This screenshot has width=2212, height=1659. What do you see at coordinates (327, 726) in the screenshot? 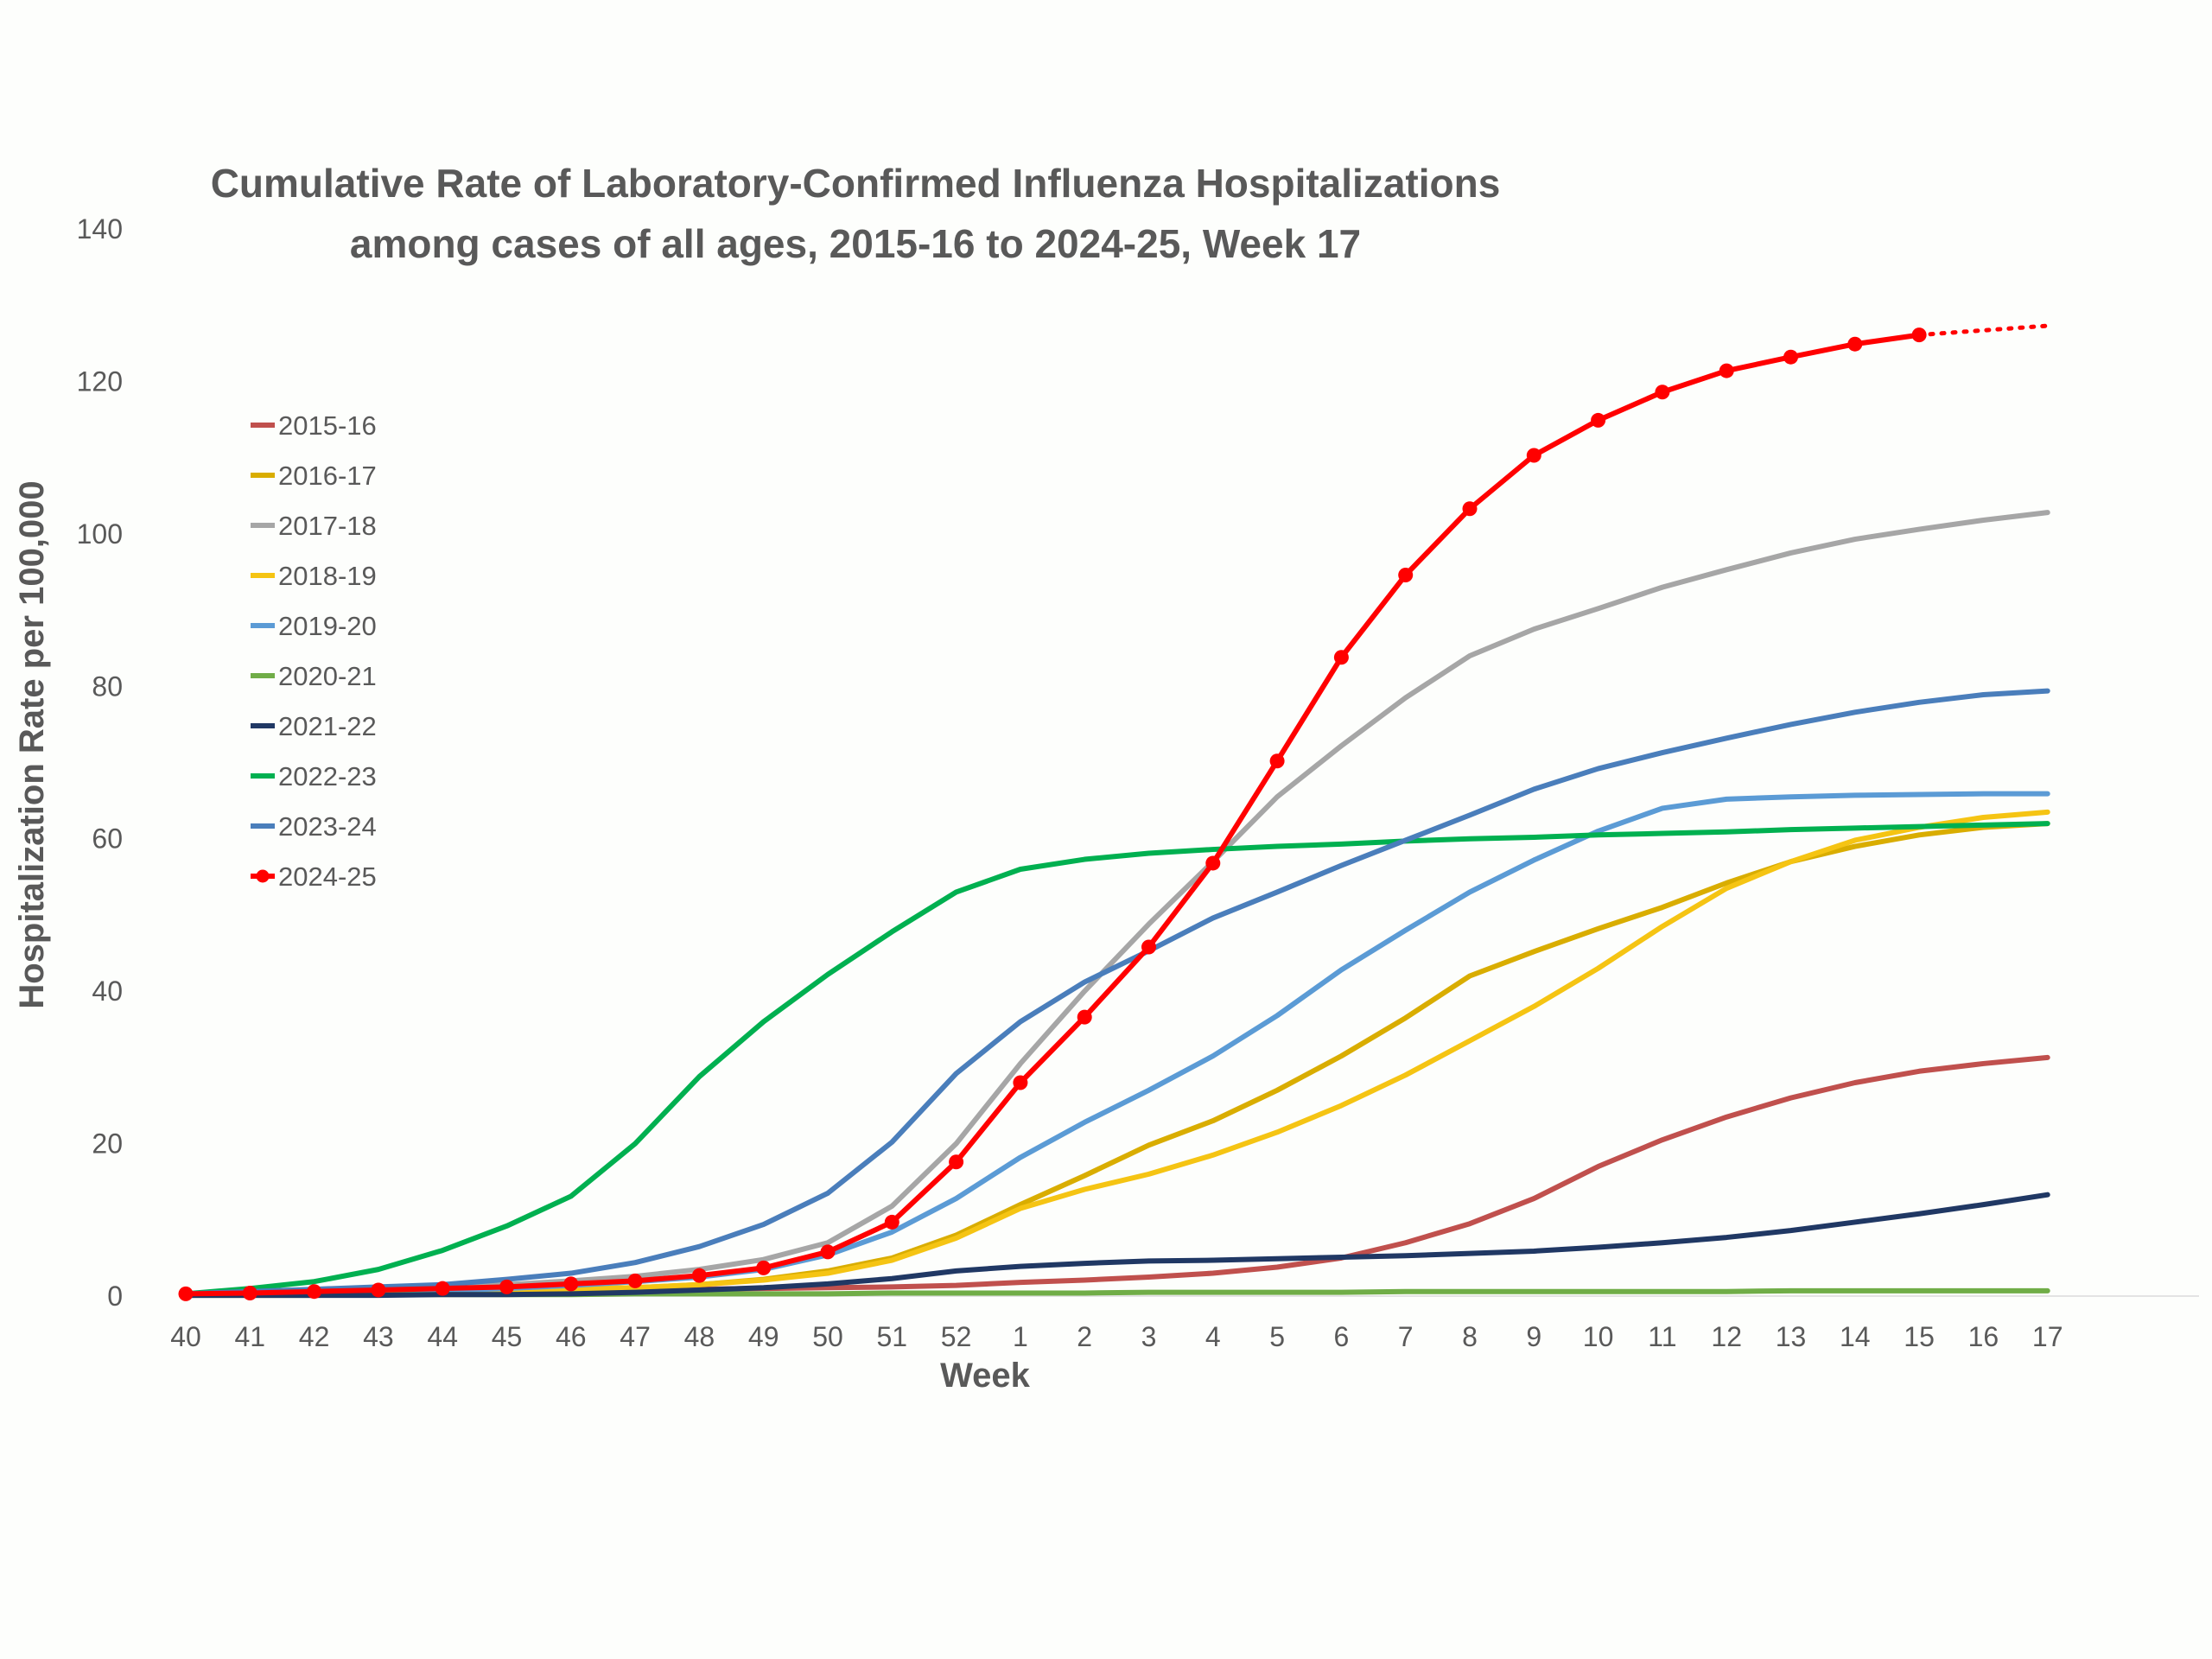
I see `legend-label: 2021-22` at bounding box center [327, 726].